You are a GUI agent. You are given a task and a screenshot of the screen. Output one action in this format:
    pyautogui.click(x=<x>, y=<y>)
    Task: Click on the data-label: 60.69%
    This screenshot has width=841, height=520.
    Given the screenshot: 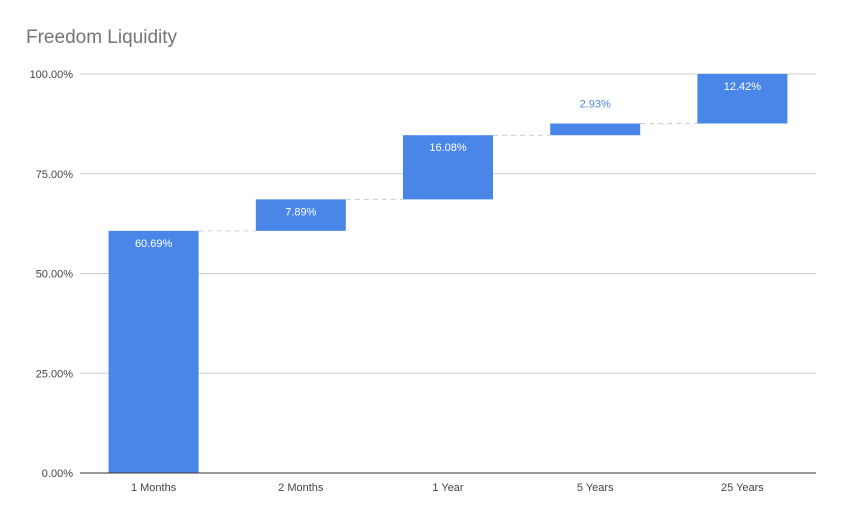 What is the action you would take?
    pyautogui.click(x=154, y=244)
    